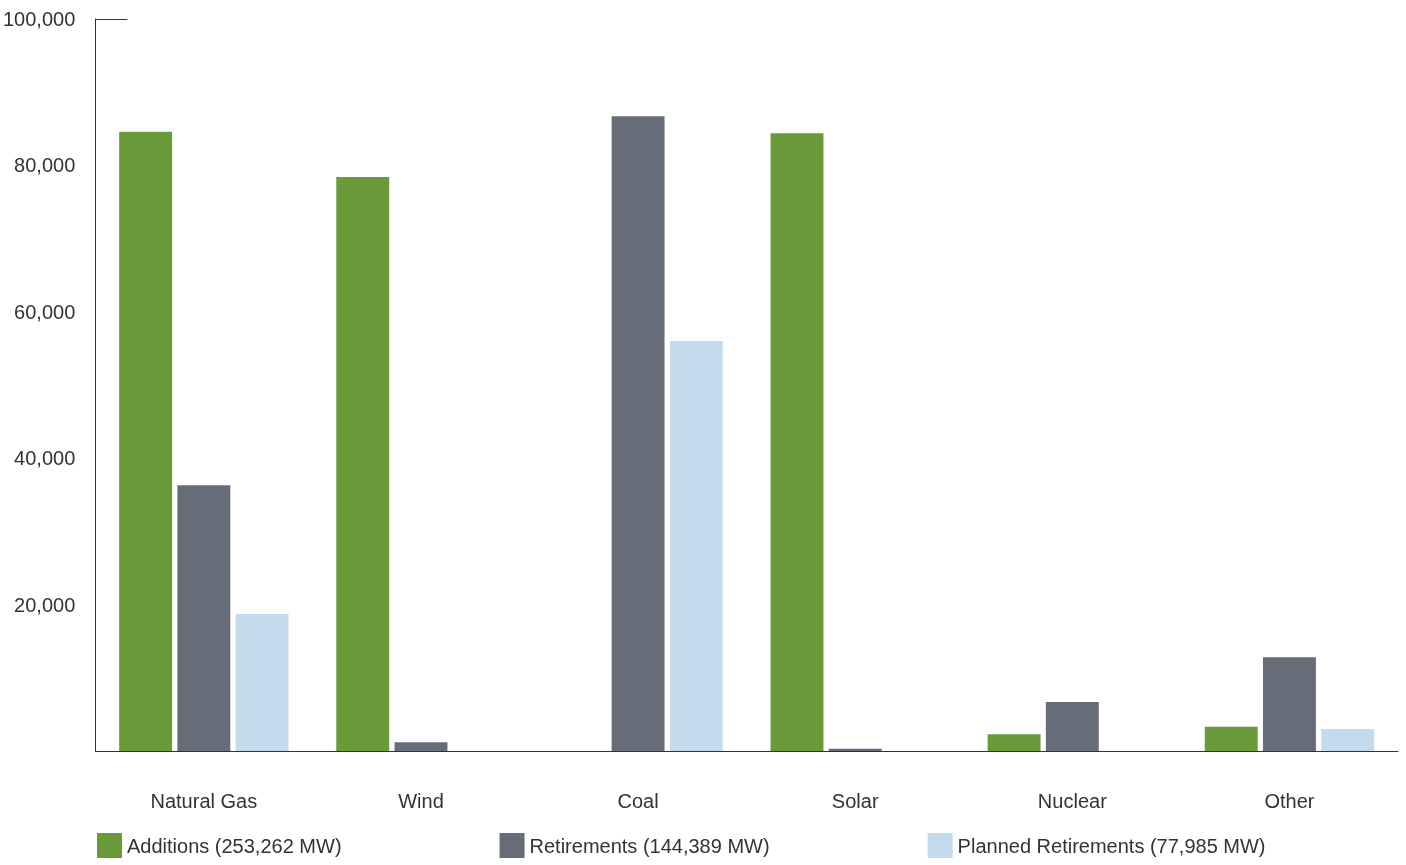  Describe the element at coordinates (638, 801) in the screenshot. I see `x-tick-label: Coal` at that location.